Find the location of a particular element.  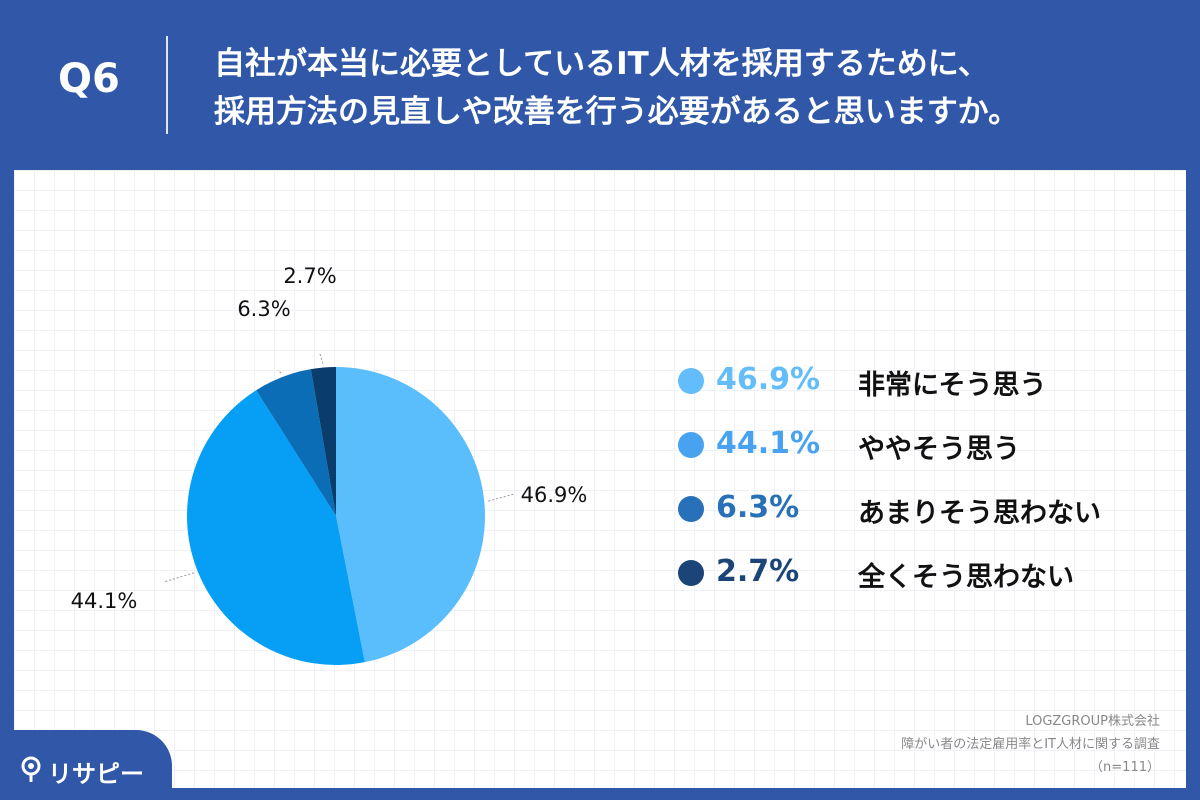

header-divider is located at coordinates (167, 85).